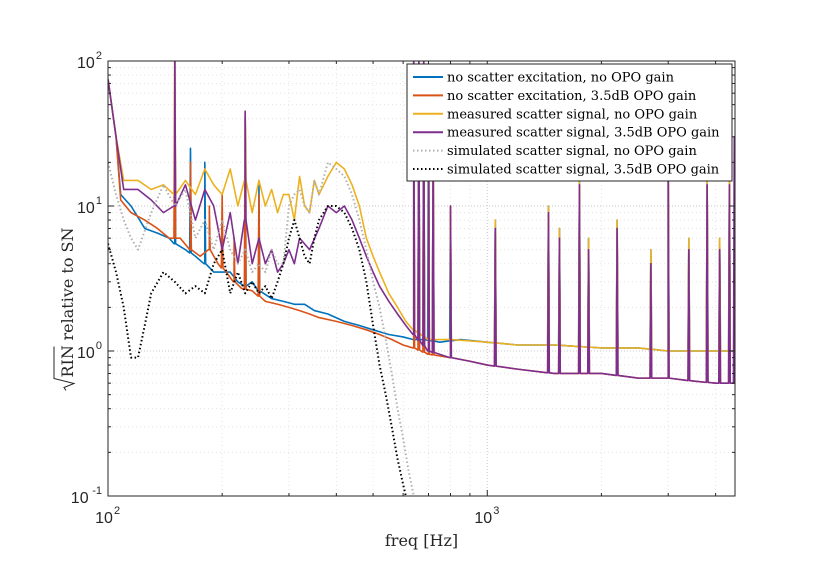 Image resolution: width=830 pixels, height=587 pixels. I want to click on x-axis-label: freq [Hz], so click(421, 540).